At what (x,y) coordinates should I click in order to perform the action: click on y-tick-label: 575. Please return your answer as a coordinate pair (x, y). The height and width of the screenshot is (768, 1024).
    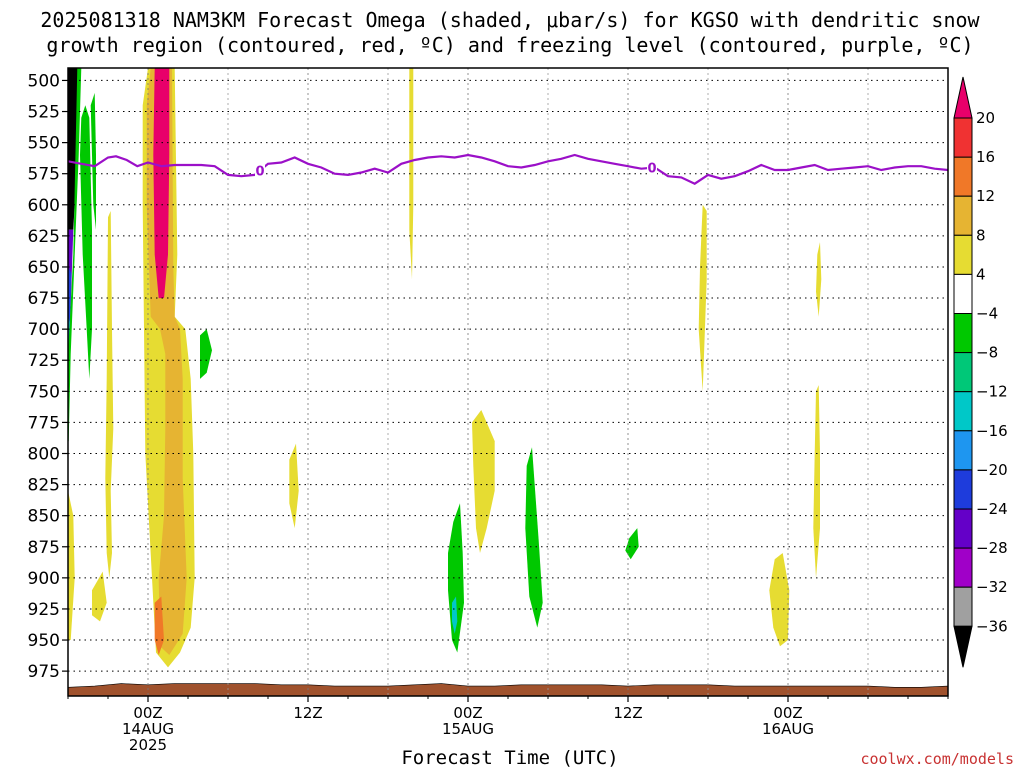
    Looking at the image, I should click on (44, 175).